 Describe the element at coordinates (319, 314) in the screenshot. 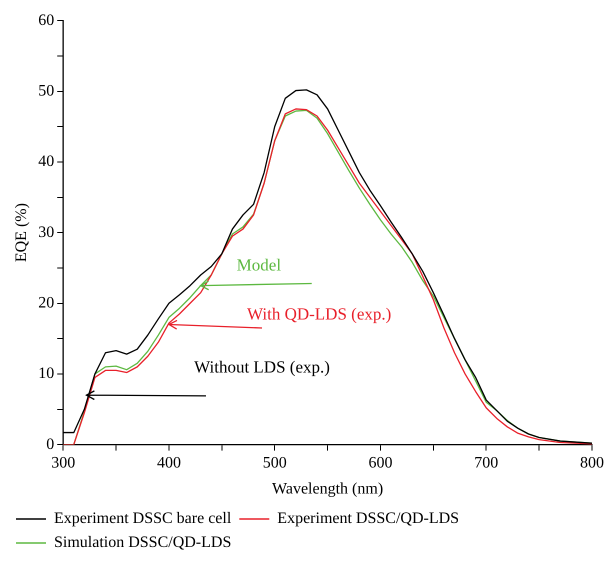

I see `annotation: With QD-LDS (exp.)` at that location.